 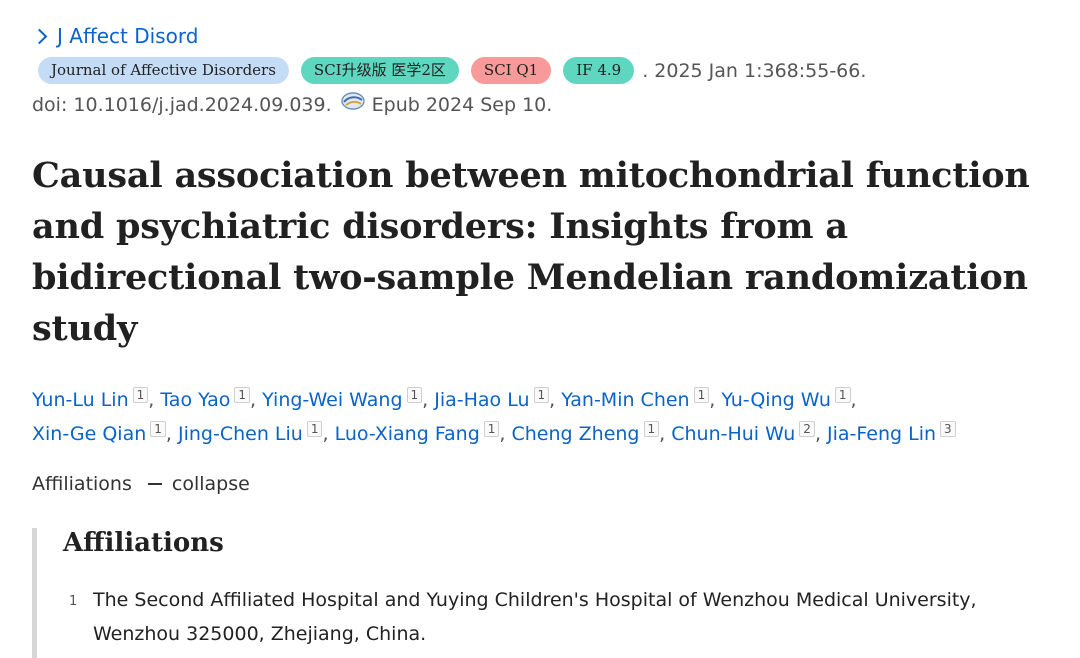 What do you see at coordinates (407, 434) in the screenshot?
I see `author-link: Luo-Xiang Fang` at bounding box center [407, 434].